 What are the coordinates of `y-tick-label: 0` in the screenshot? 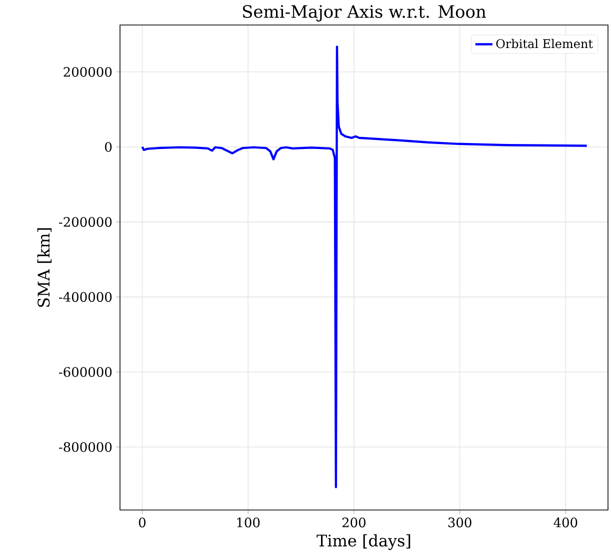 It's located at (108, 147).